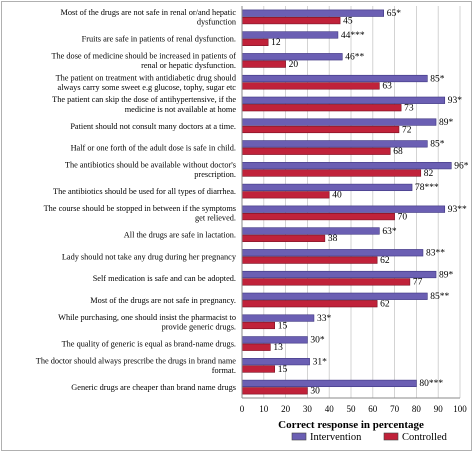  I want to click on x-tick-labels: 0 10 20 30 40 50 60 70 80 90 100, so click(354, 409).